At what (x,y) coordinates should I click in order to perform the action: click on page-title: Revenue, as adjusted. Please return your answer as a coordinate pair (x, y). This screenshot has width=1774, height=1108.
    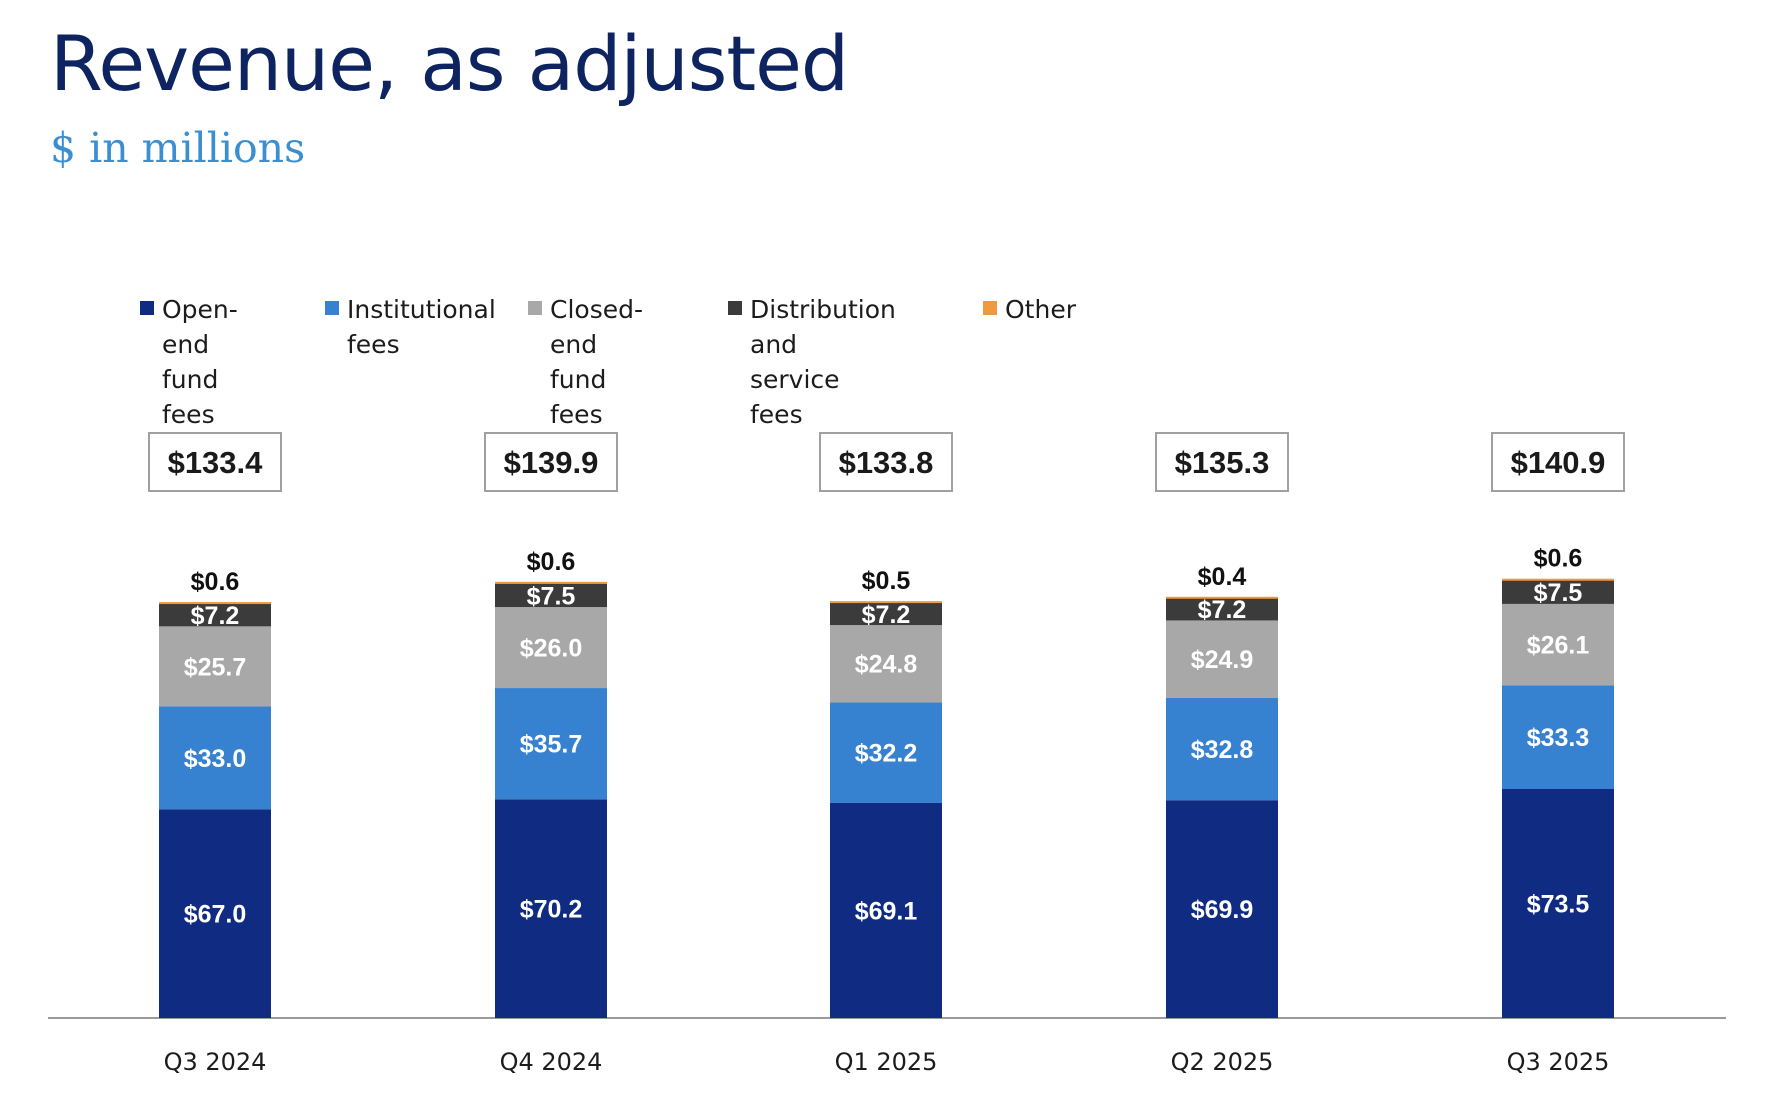
    Looking at the image, I should click on (449, 63).